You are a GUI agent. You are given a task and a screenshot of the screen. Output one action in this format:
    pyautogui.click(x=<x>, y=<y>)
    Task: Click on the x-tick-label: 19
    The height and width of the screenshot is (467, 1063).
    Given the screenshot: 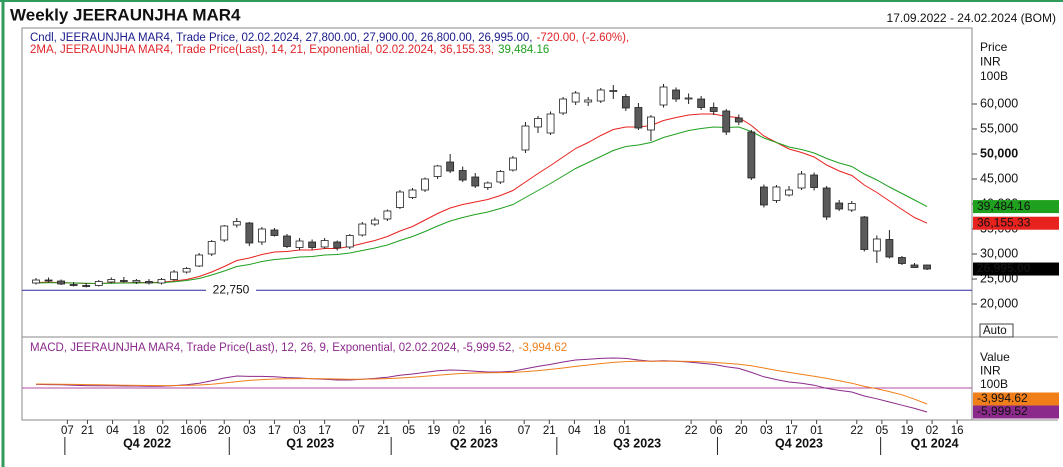 What is the action you would take?
    pyautogui.click(x=907, y=431)
    